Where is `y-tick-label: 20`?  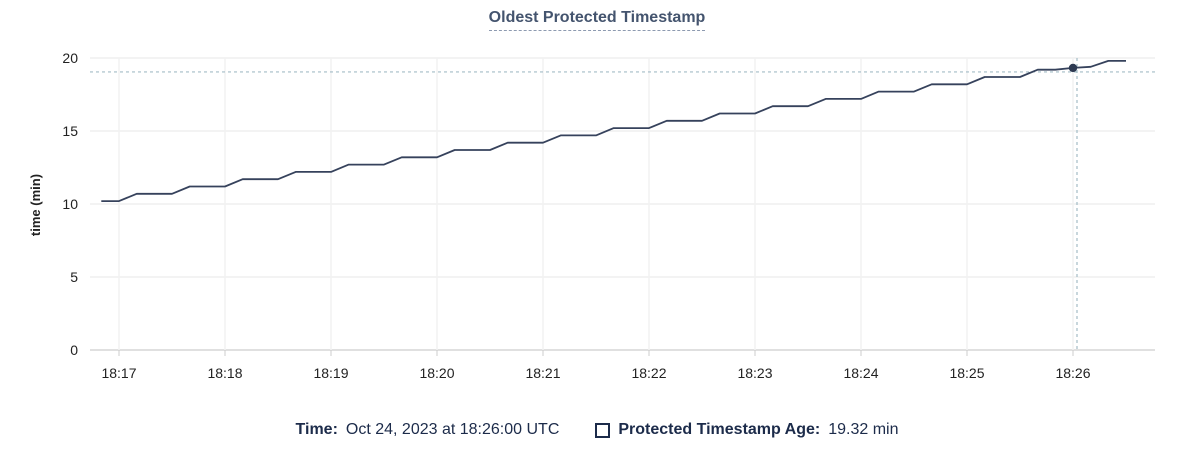 y-tick-label: 20 is located at coordinates (70, 58).